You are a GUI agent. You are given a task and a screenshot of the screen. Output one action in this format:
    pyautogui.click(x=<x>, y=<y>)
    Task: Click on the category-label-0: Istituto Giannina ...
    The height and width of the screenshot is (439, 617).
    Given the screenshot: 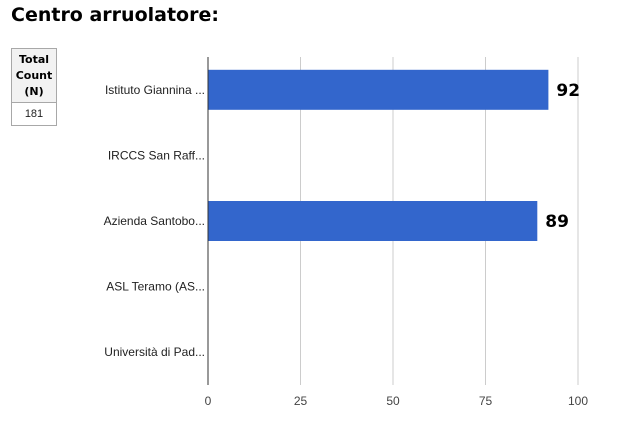 What is the action you would take?
    pyautogui.click(x=155, y=90)
    